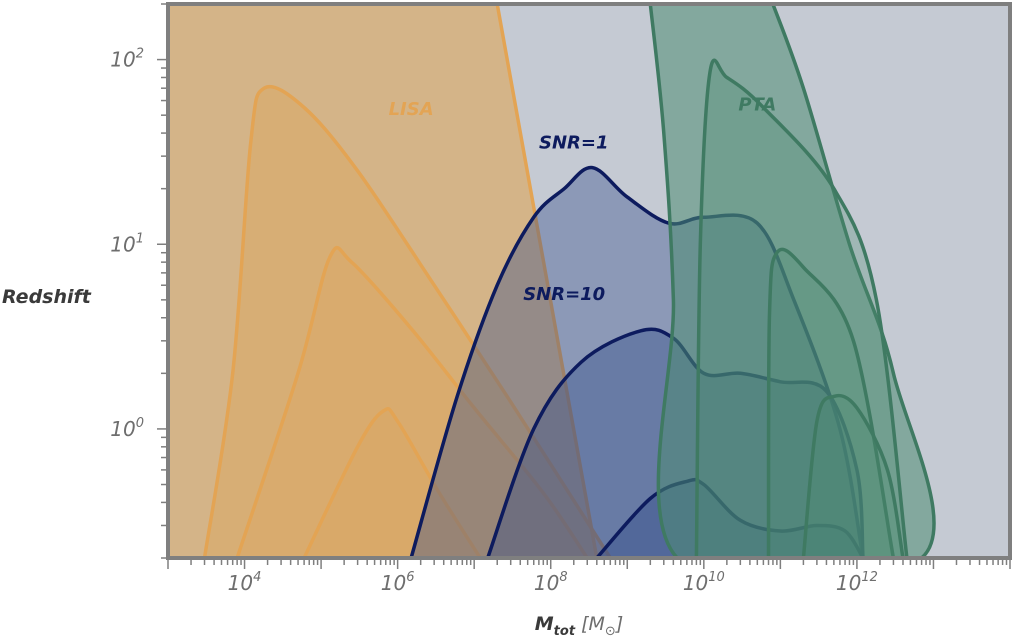 The image size is (1024, 640). I want to click on x-tick-label: 1010, so click(704, 582).